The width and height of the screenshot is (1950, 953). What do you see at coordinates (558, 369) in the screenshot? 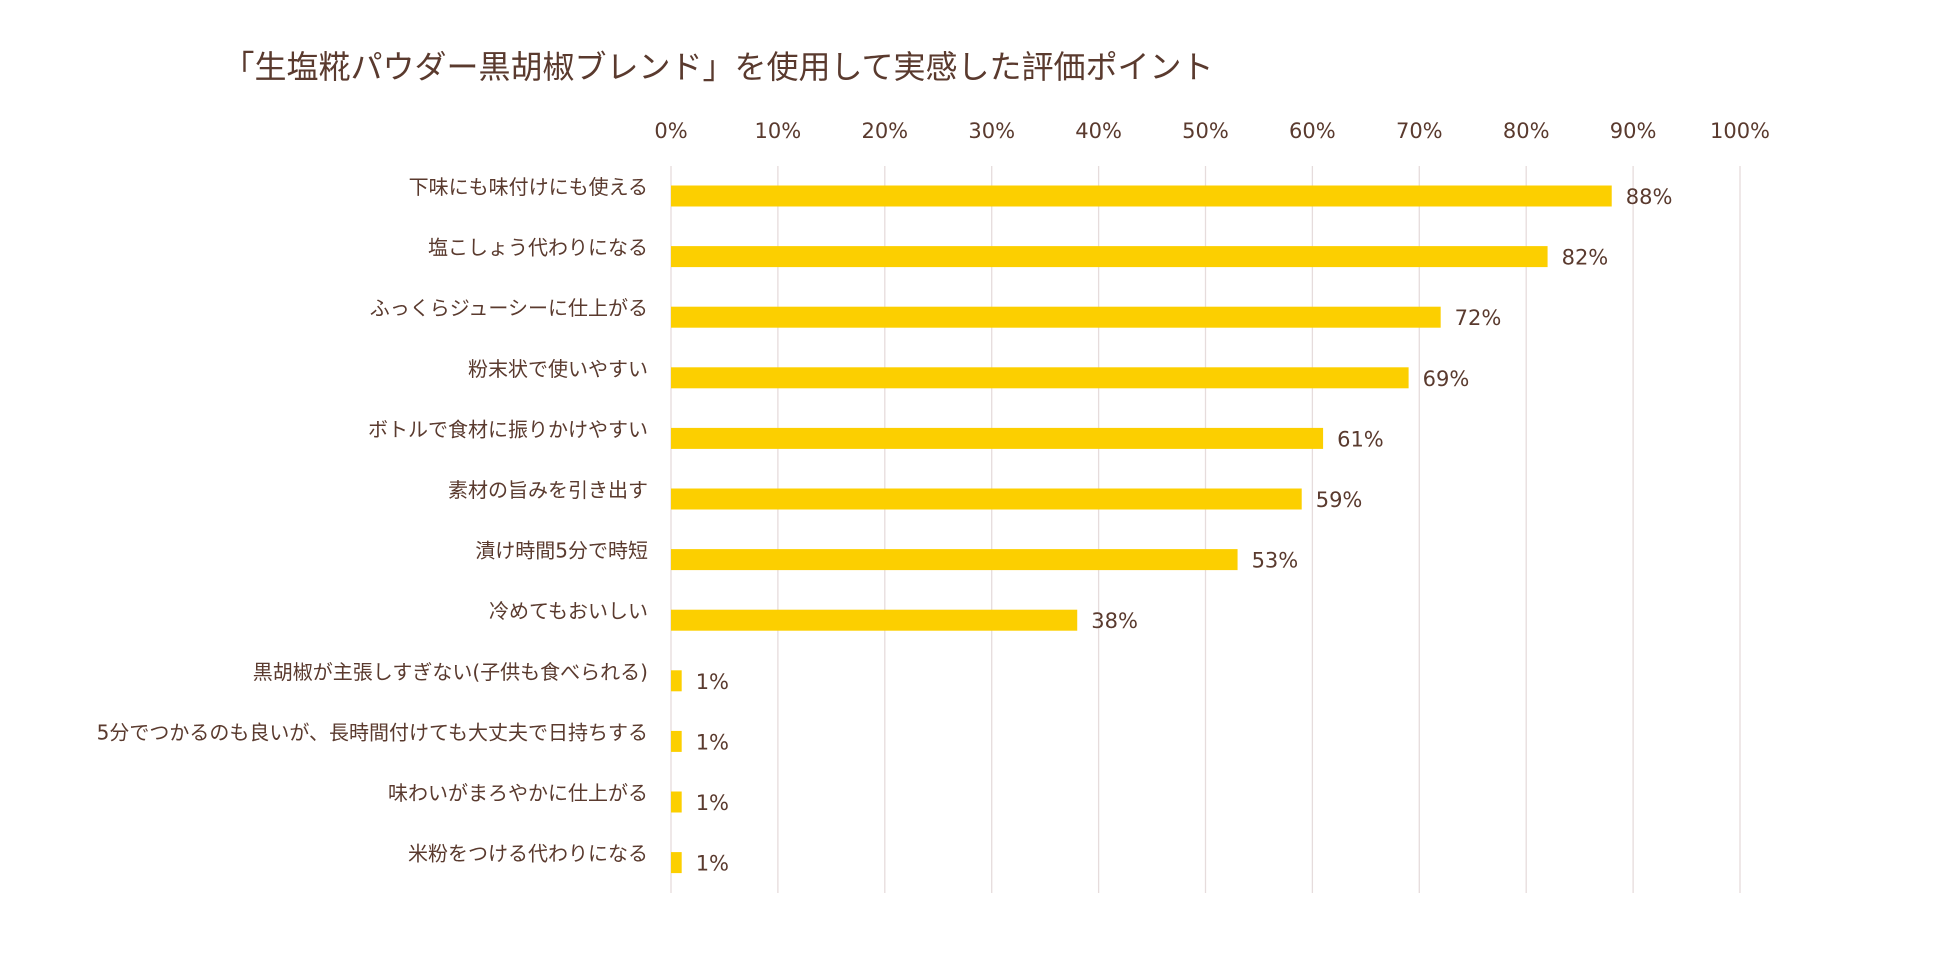
I see `category-label: 粉末状で使いやすい` at bounding box center [558, 369].